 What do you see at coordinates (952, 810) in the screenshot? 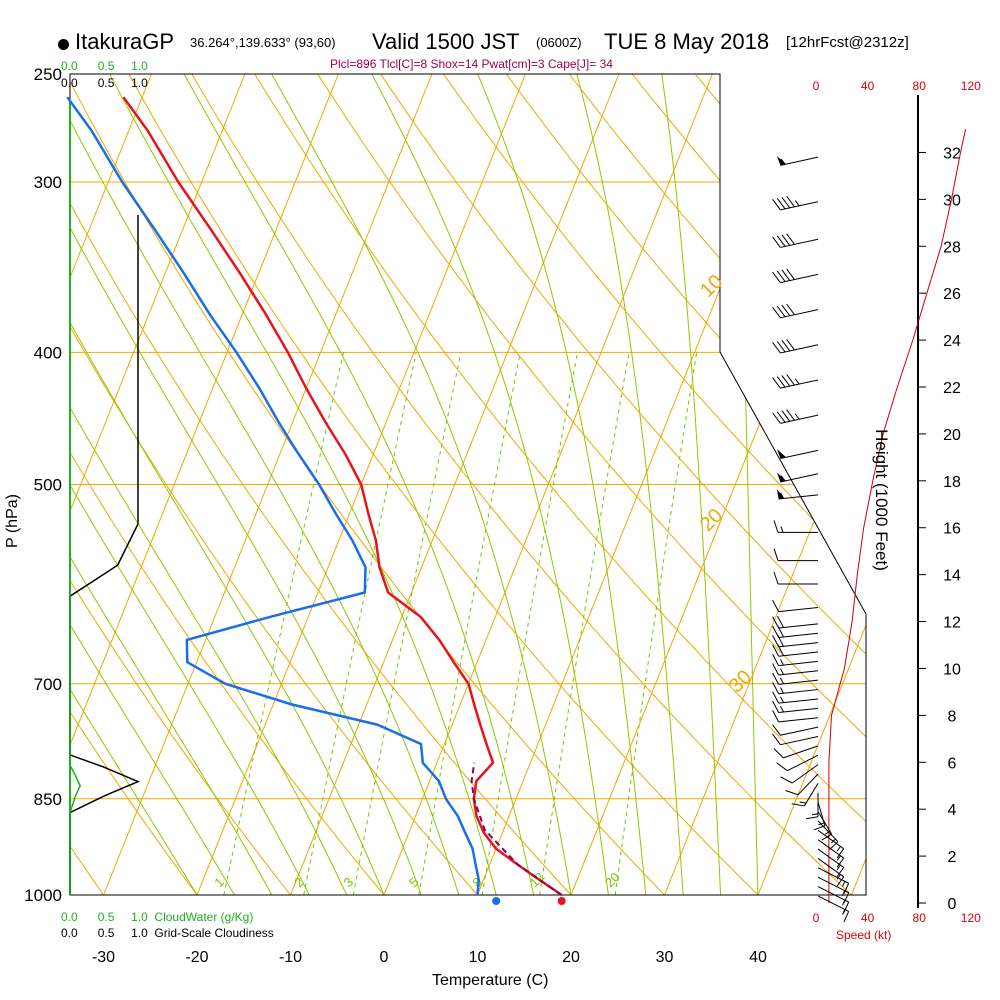
I see `height-tick-label: 4` at bounding box center [952, 810].